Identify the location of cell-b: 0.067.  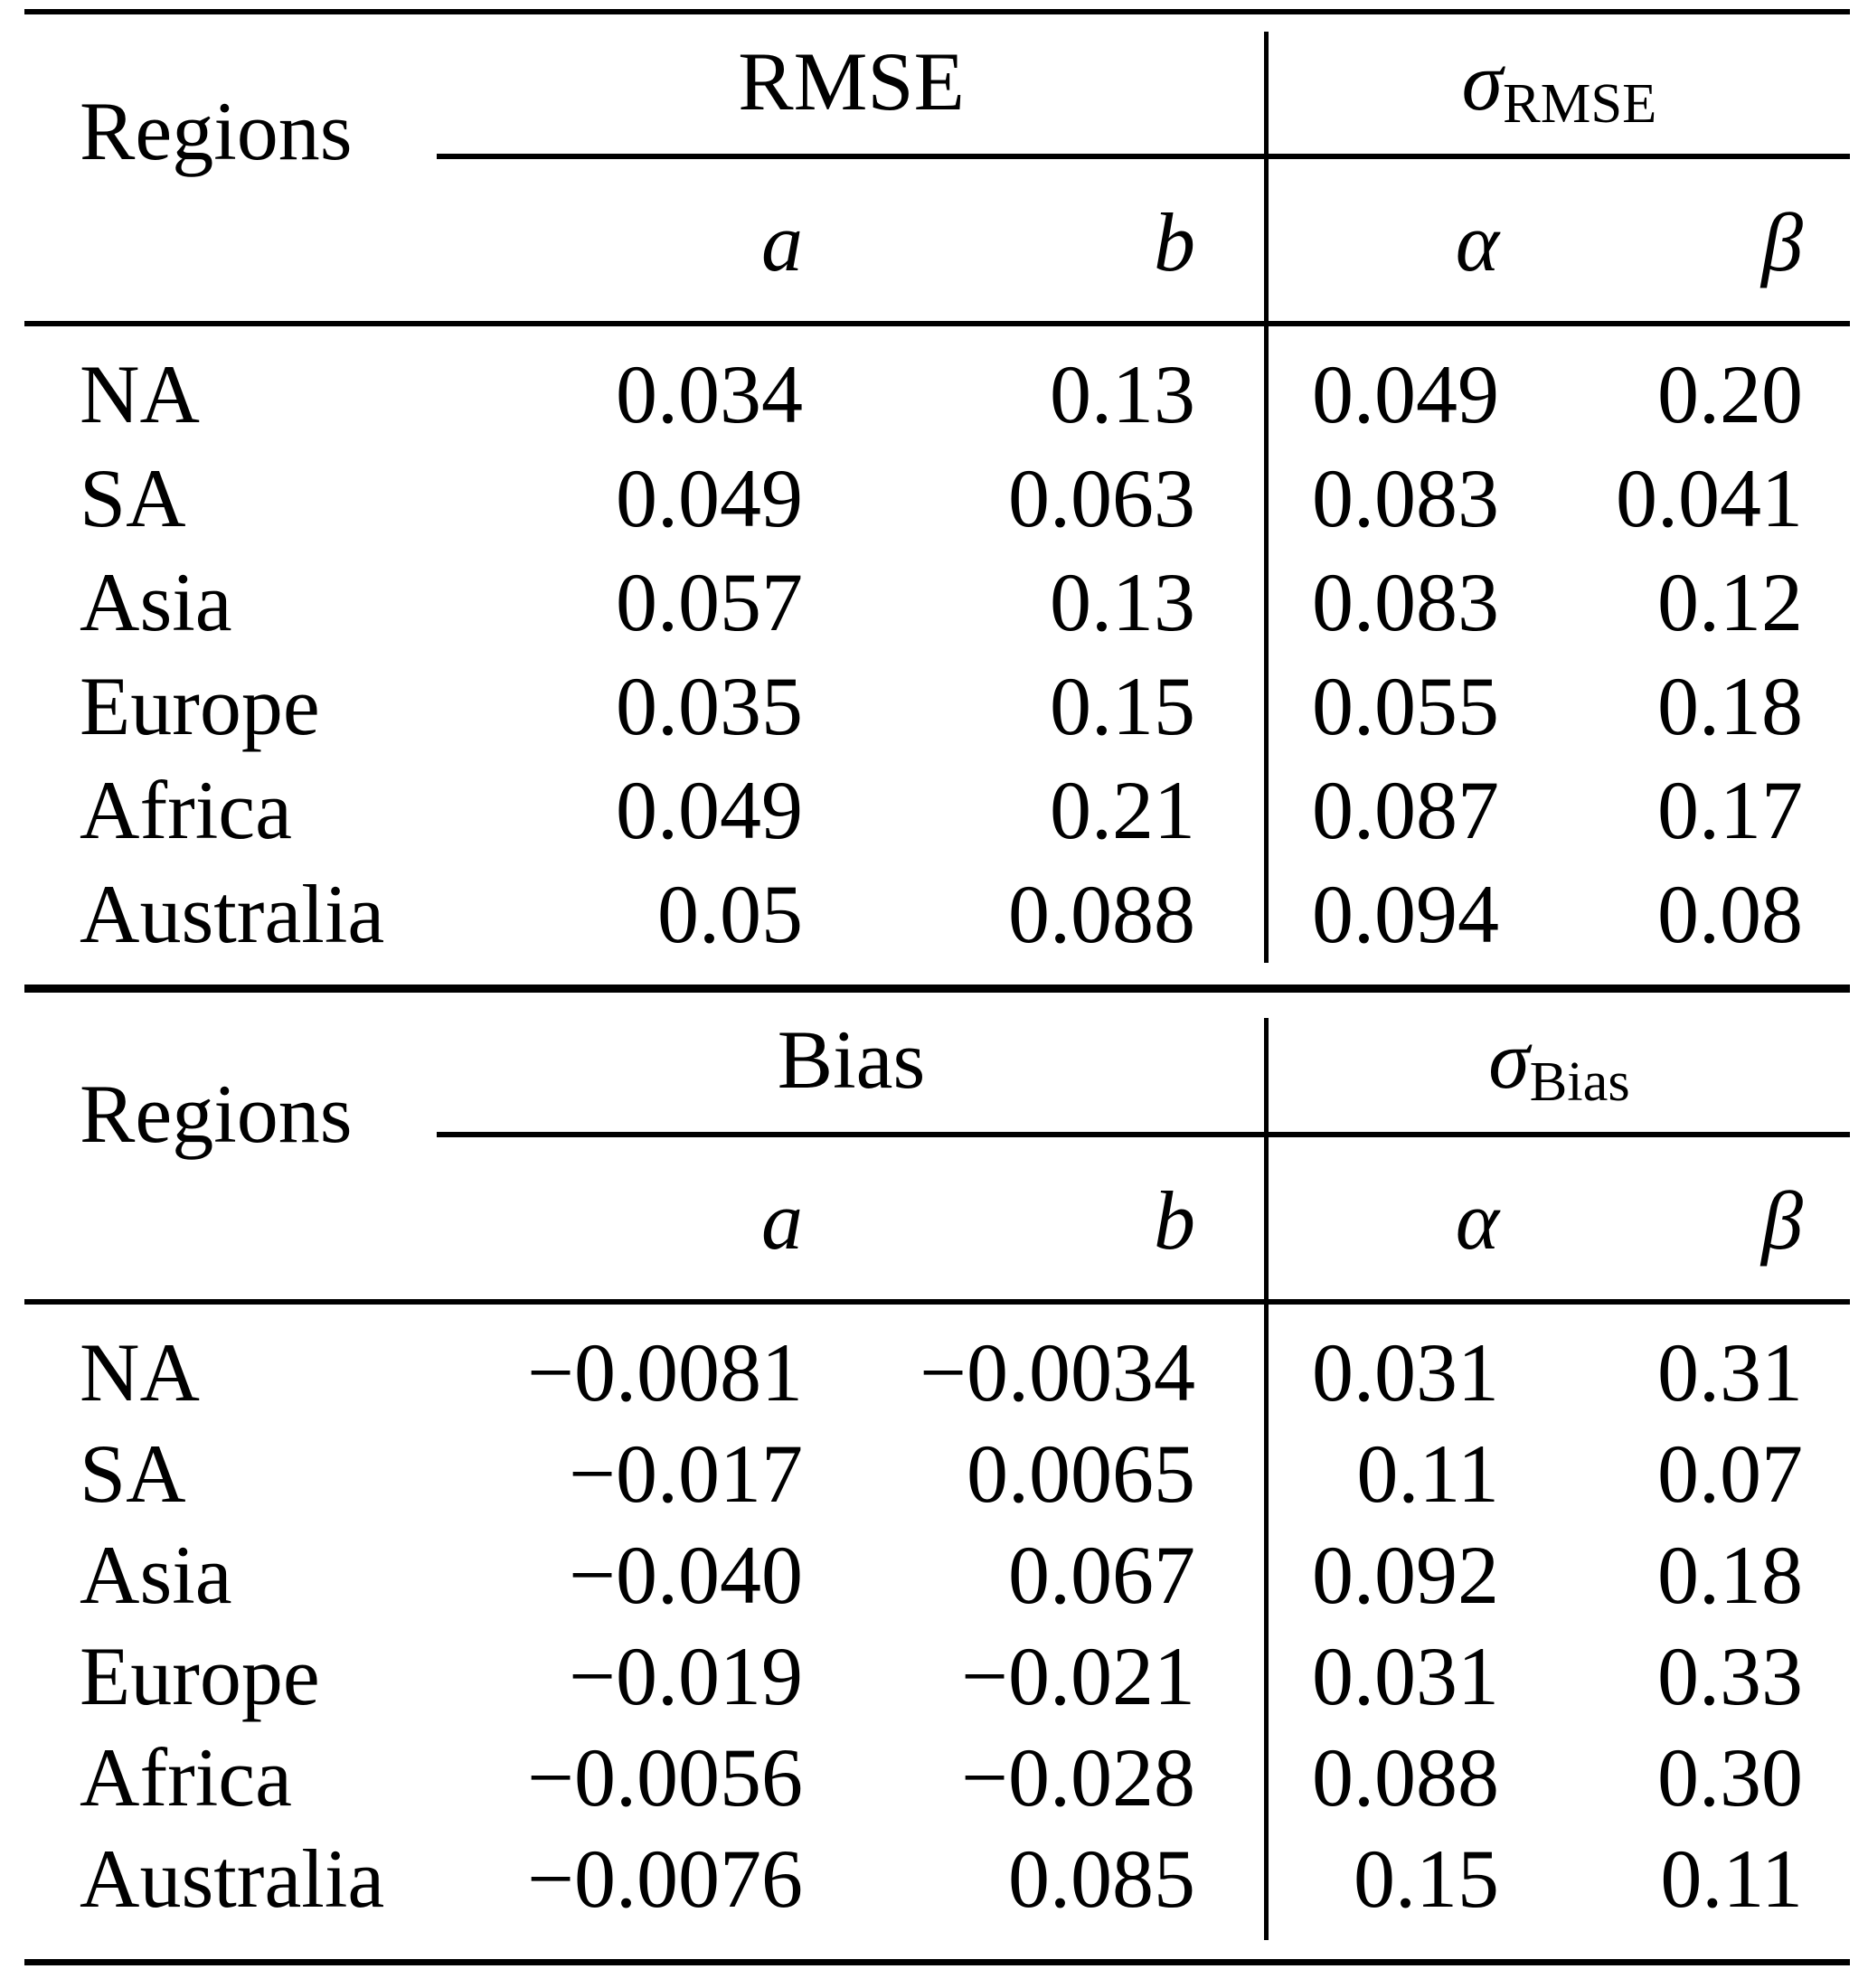
(1101, 1575).